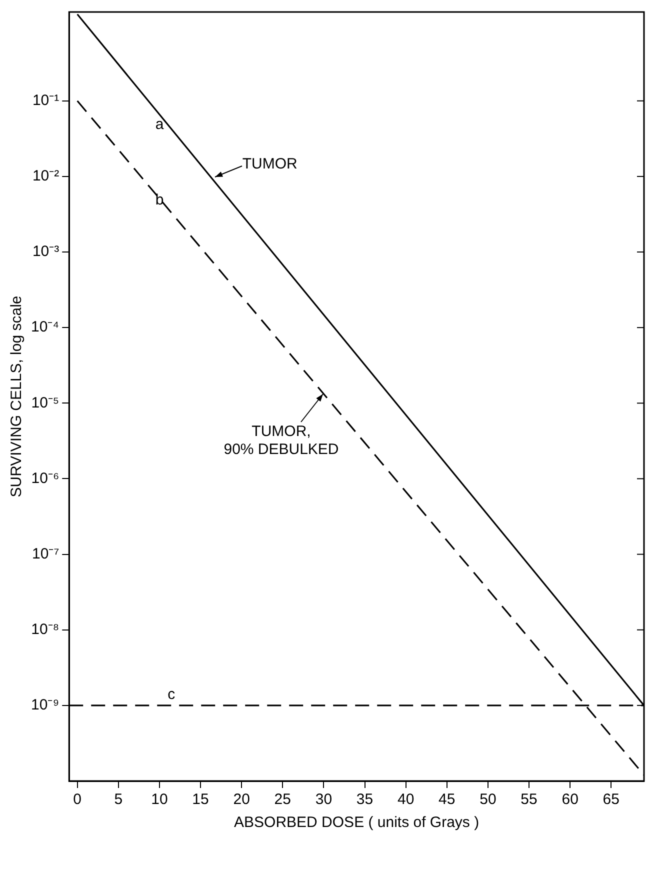 This screenshot has width=648, height=884. I want to click on x-tick-label: 20, so click(241, 799).